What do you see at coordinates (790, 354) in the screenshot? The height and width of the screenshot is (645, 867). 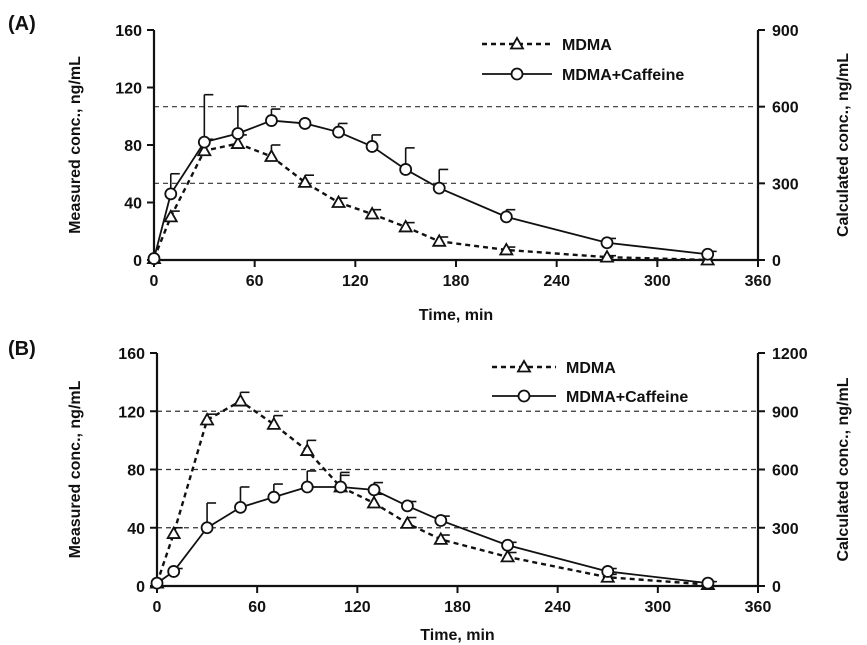 I see `y2-tick-label: 1200` at bounding box center [790, 354].